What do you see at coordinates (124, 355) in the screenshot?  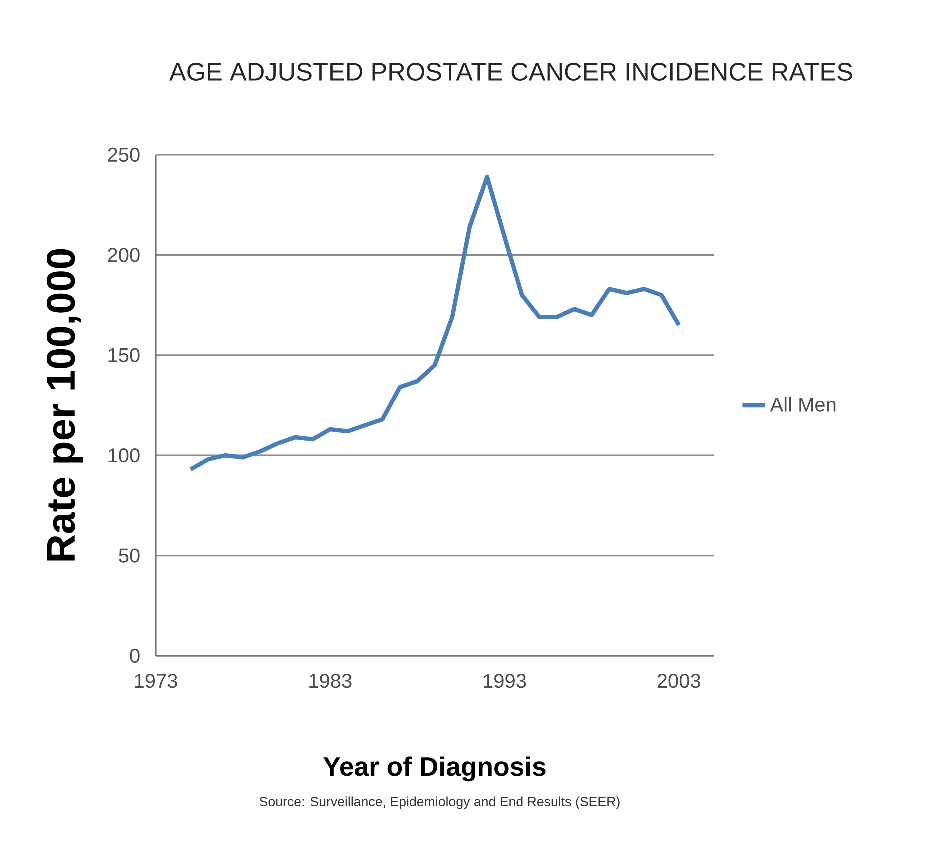 I see `y-tick-label: 150` at bounding box center [124, 355].